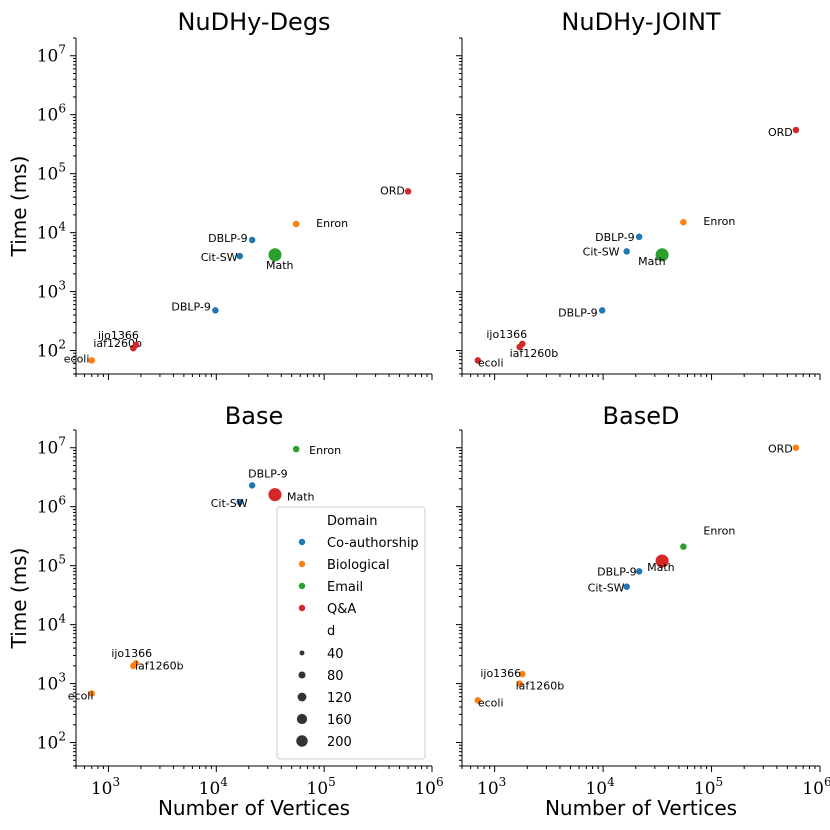 The image size is (830, 830). Describe the element at coordinates (339, 698) in the screenshot. I see `legend-size-label: 120` at that location.